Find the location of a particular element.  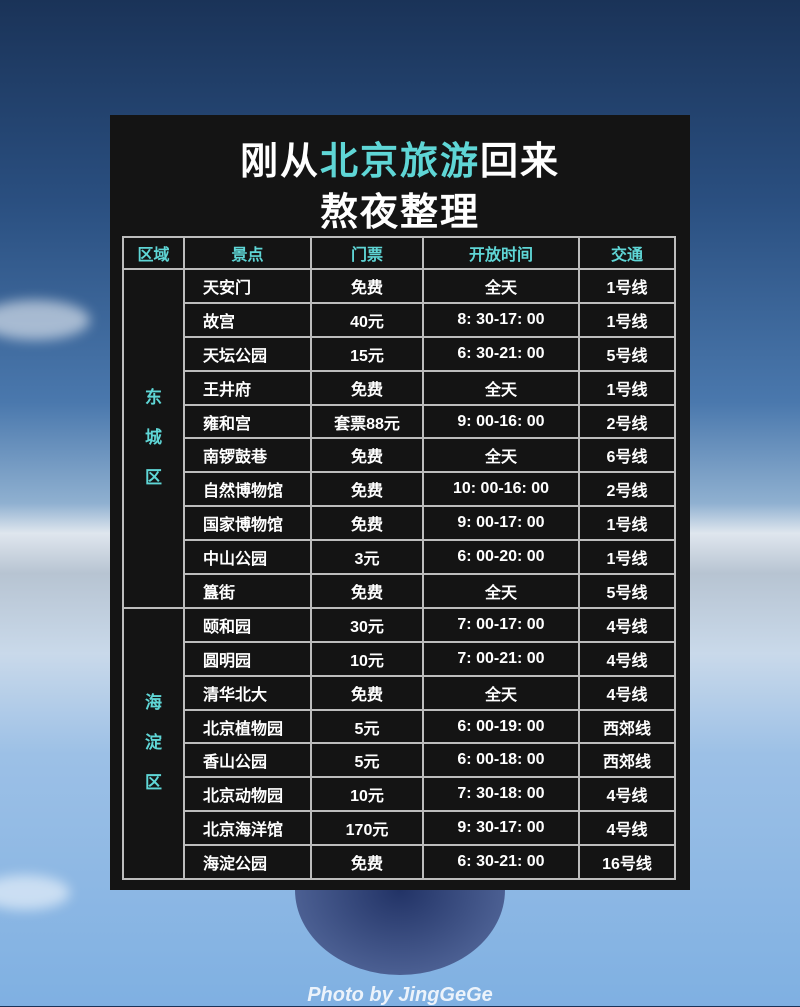

attraction-cell: 自然博物馆 is located at coordinates (247, 489).